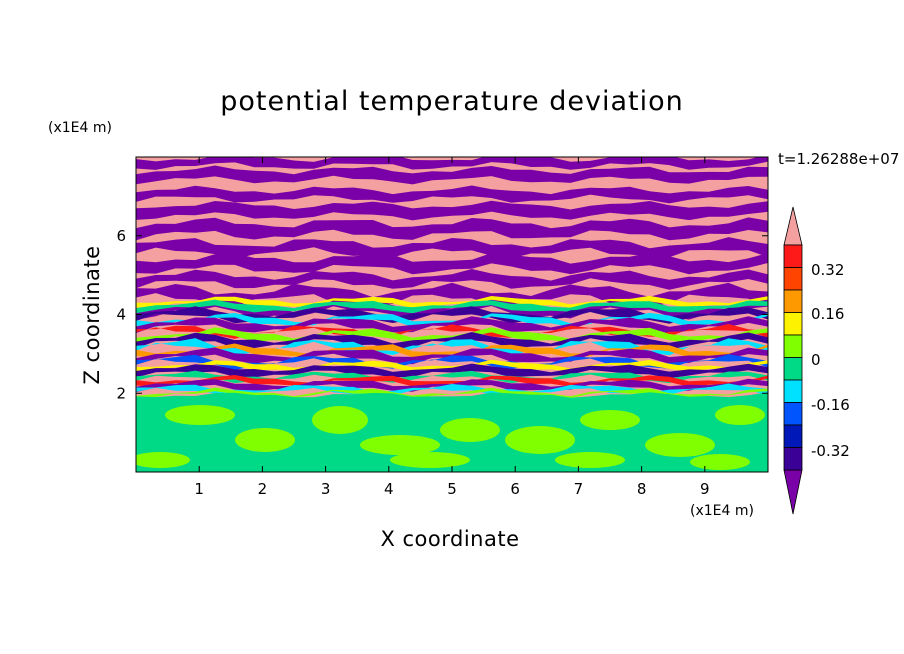 Image resolution: width=904 pixels, height=654 pixels. I want to click on colorbar-label: 0, so click(816, 360).